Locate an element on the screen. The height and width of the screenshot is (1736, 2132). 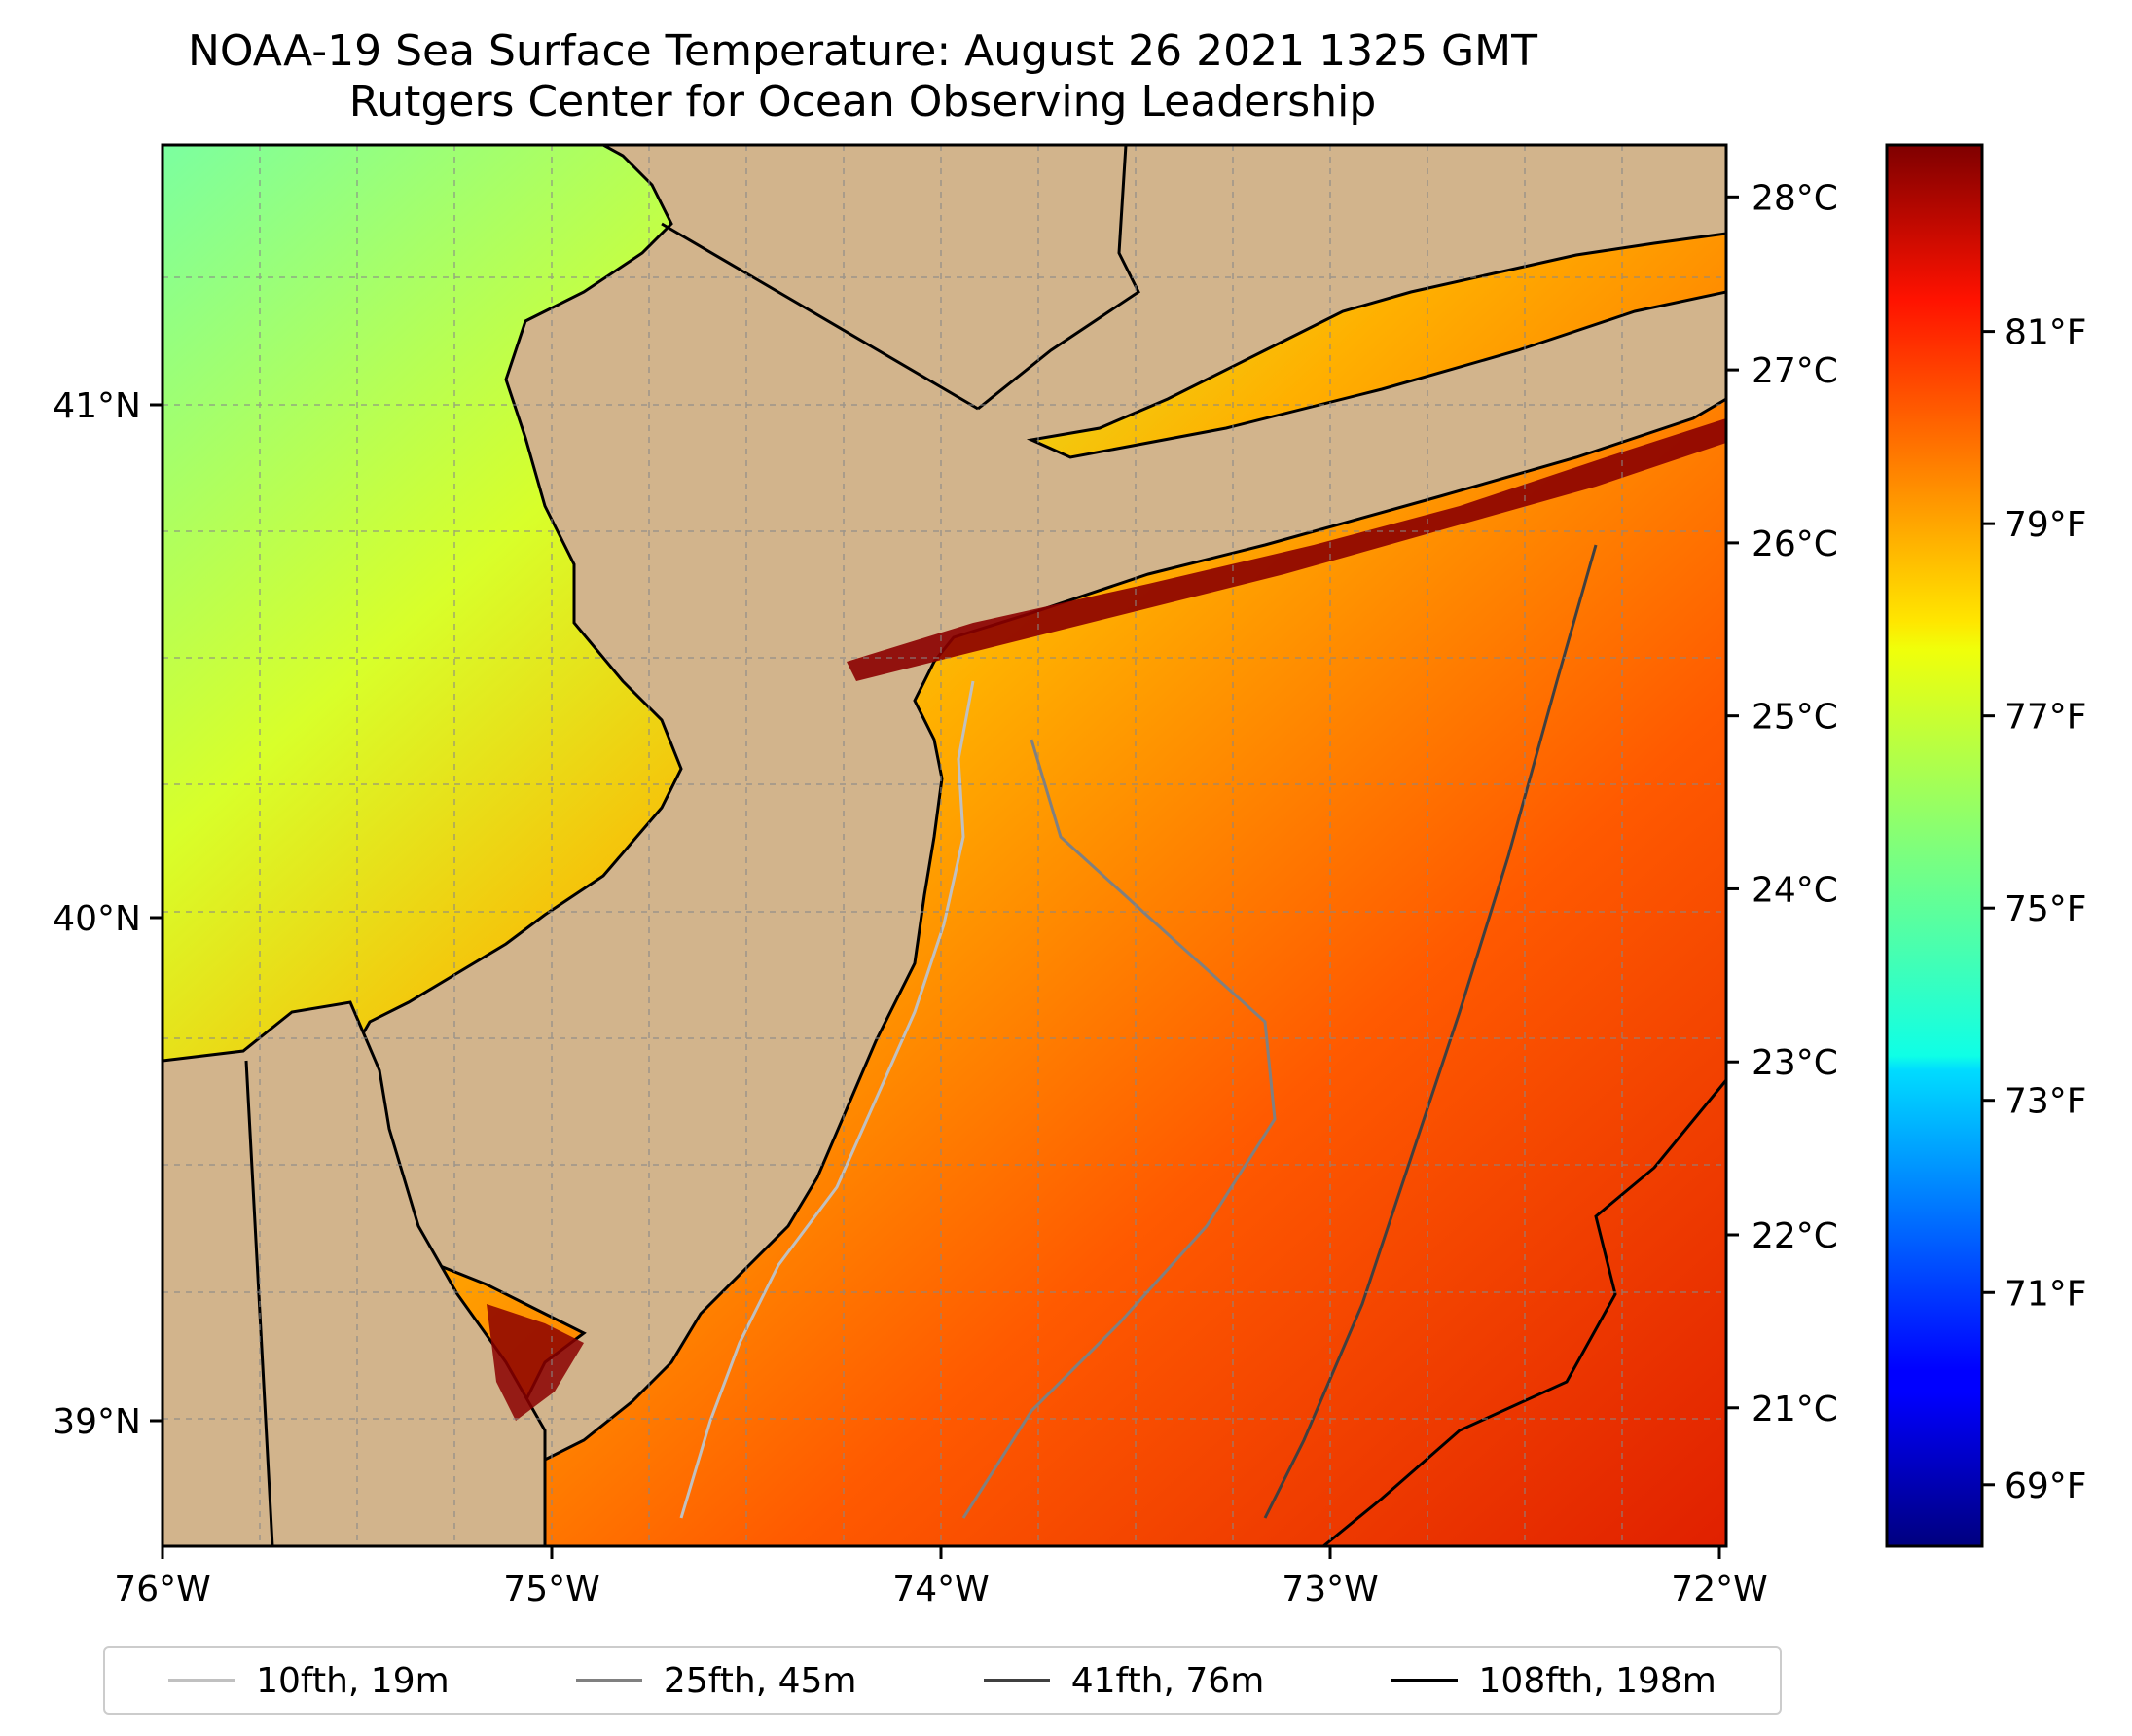
colorbar-fahrenheit-axis: 81°F 79°F 77°F 75°F 73°F 71°F 69°F is located at coordinates (2035, 910).